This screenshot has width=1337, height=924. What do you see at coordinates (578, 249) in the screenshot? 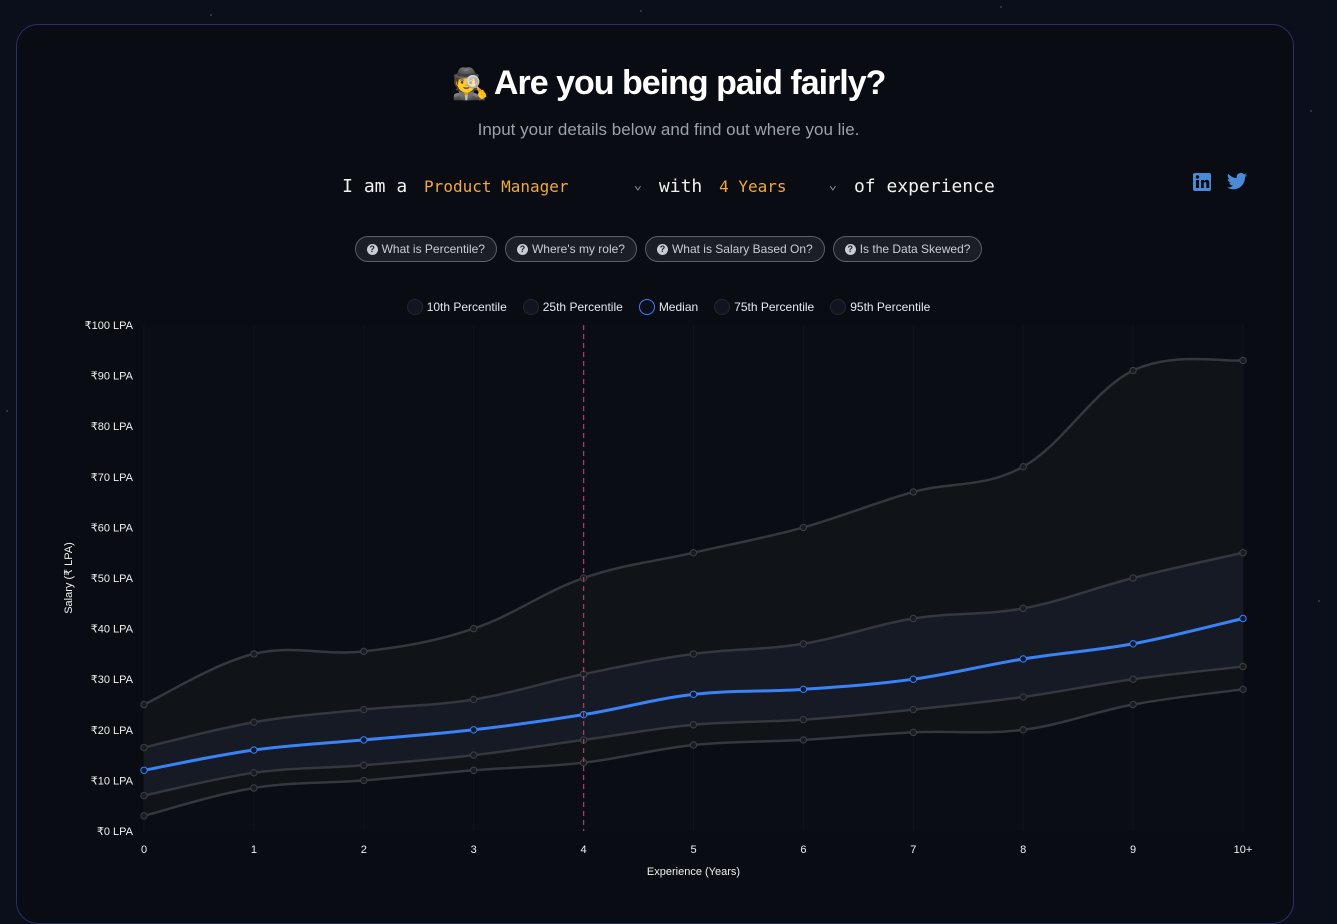
I see `faq-label: Where's my role?` at bounding box center [578, 249].